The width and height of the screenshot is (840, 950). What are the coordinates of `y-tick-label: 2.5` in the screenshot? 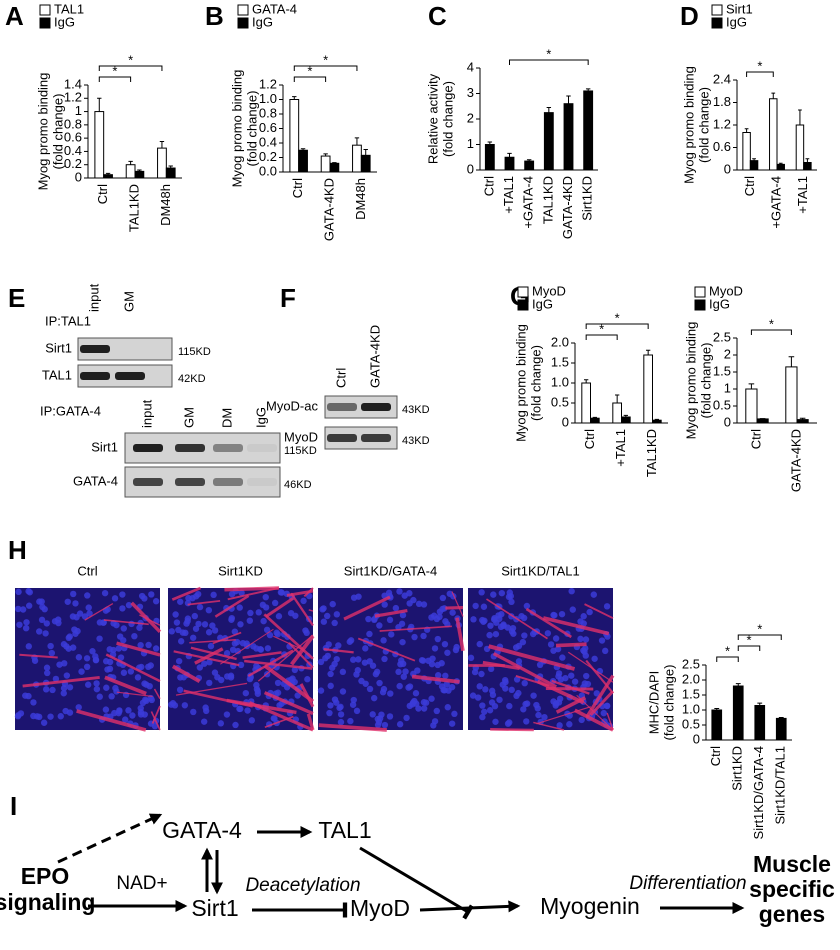 It's located at (722, 336).